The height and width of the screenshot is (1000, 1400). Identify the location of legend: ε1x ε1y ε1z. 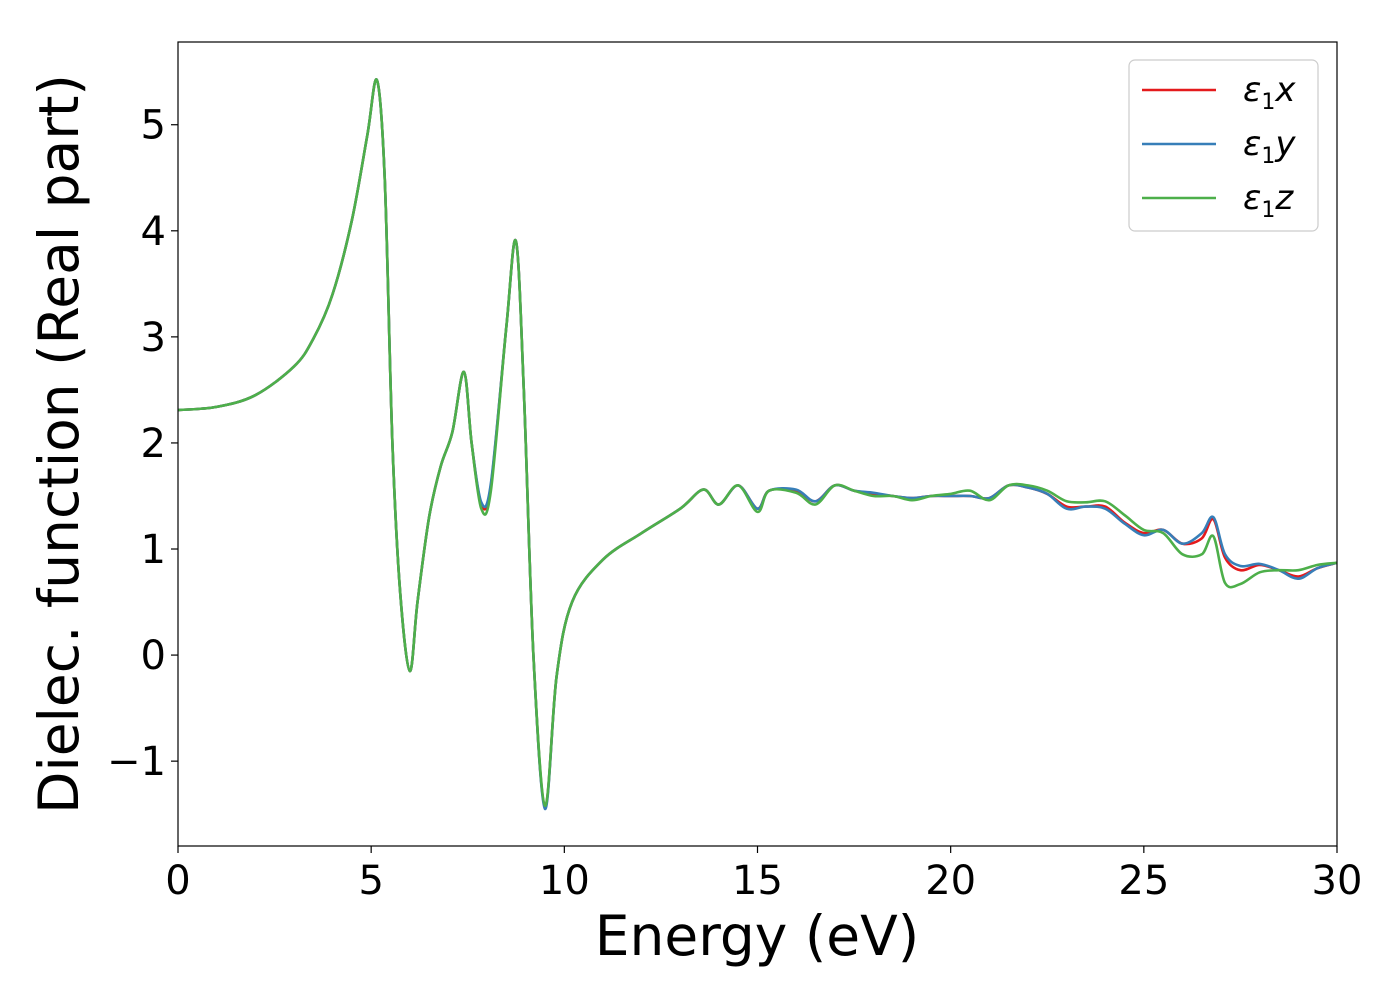
(1223, 145).